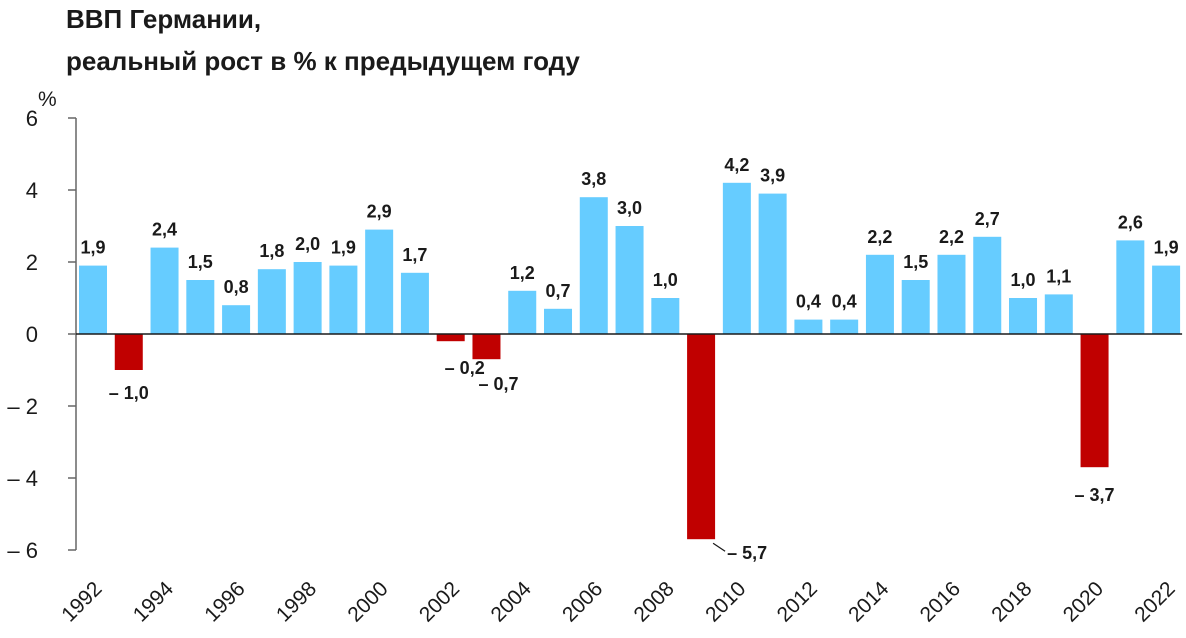 Image resolution: width=1186 pixels, height=638 pixels. Describe the element at coordinates (236, 287) in the screenshot. I see `data-label-1996: 0,8` at that location.